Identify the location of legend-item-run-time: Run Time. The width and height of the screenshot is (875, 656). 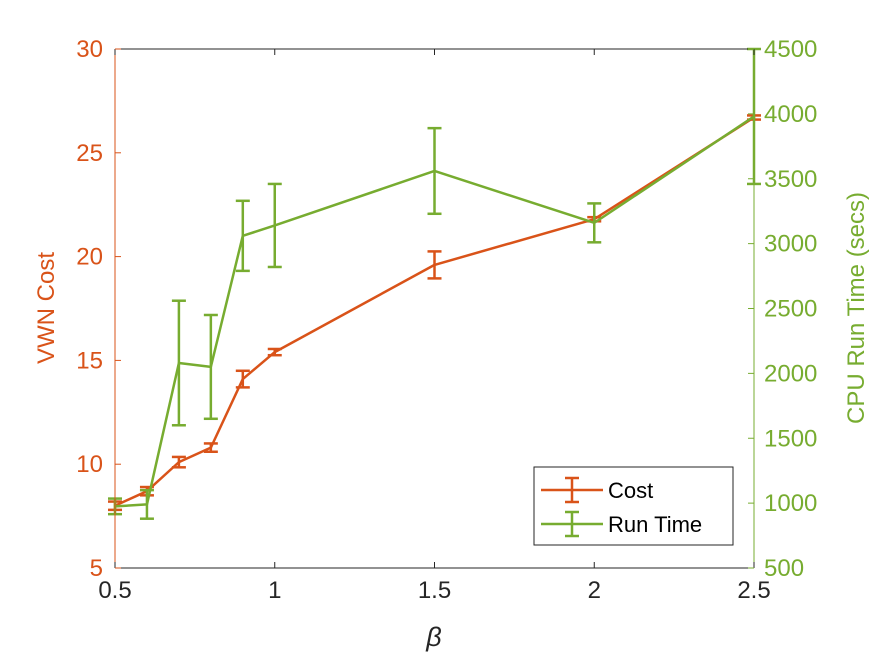
(621, 524).